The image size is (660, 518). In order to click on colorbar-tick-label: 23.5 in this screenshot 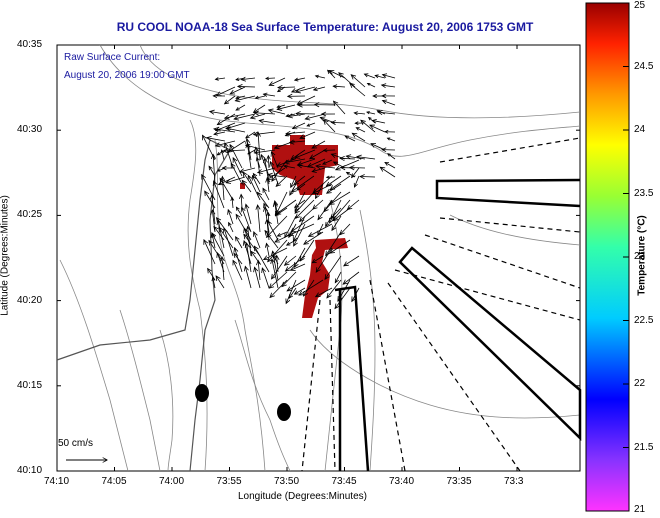, I will do `click(644, 193)`.